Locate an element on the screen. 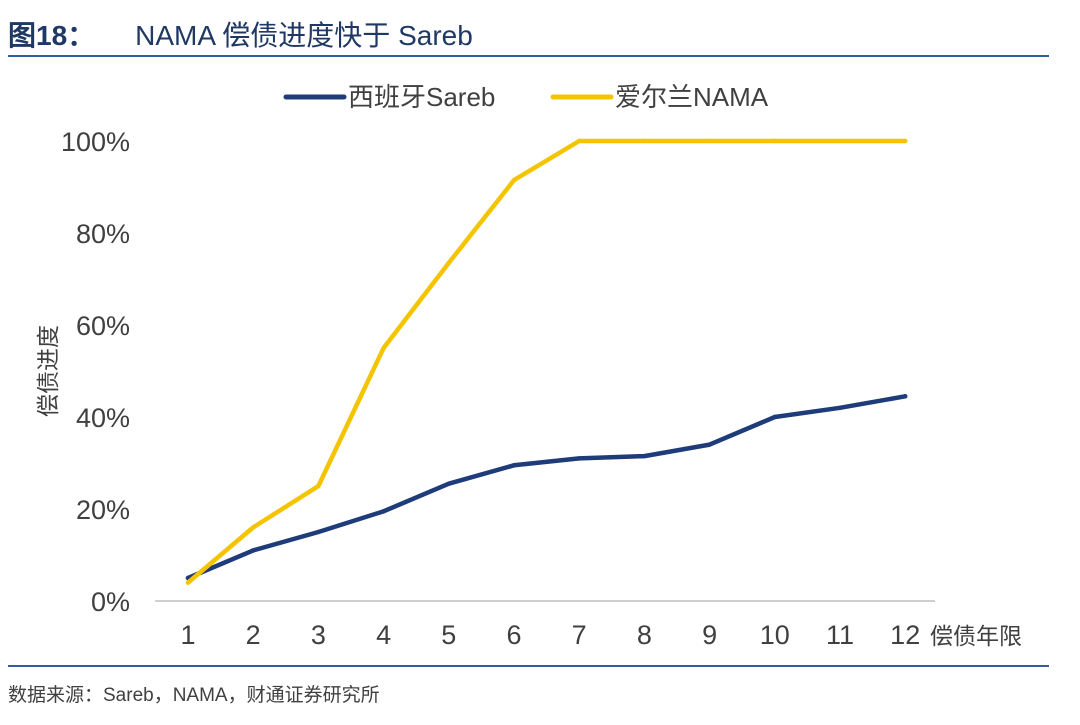 The image size is (1080, 725). top-divider is located at coordinates (528, 56).